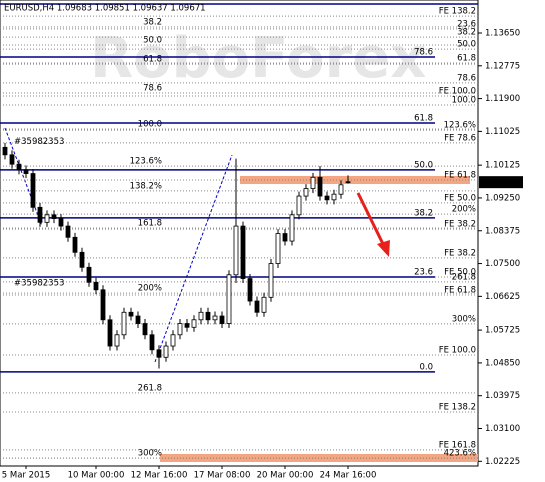  Describe the element at coordinates (152, 88) in the screenshot. I see `level-label: 78.6` at that location.